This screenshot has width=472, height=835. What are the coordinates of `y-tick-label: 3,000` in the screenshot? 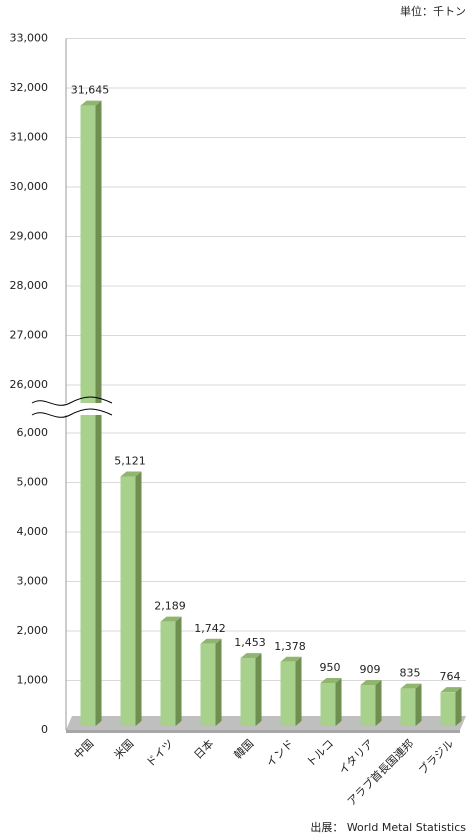 It's located at (33, 581).